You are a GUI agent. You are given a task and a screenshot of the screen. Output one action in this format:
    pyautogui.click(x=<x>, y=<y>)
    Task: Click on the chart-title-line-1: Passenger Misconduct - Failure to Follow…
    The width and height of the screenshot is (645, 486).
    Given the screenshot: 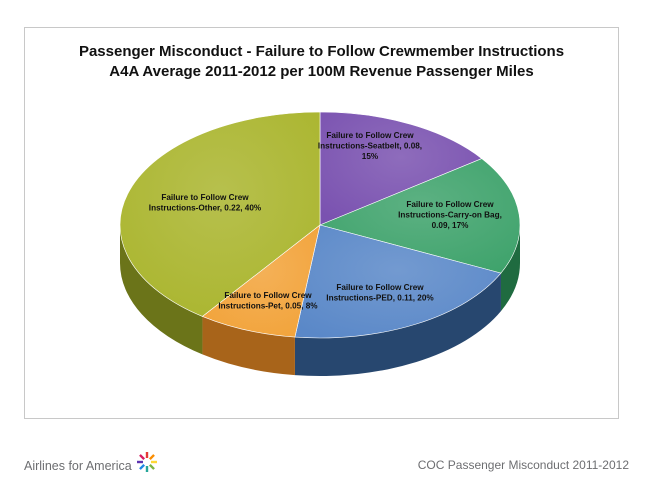 What is the action you would take?
    pyautogui.click(x=321, y=51)
    